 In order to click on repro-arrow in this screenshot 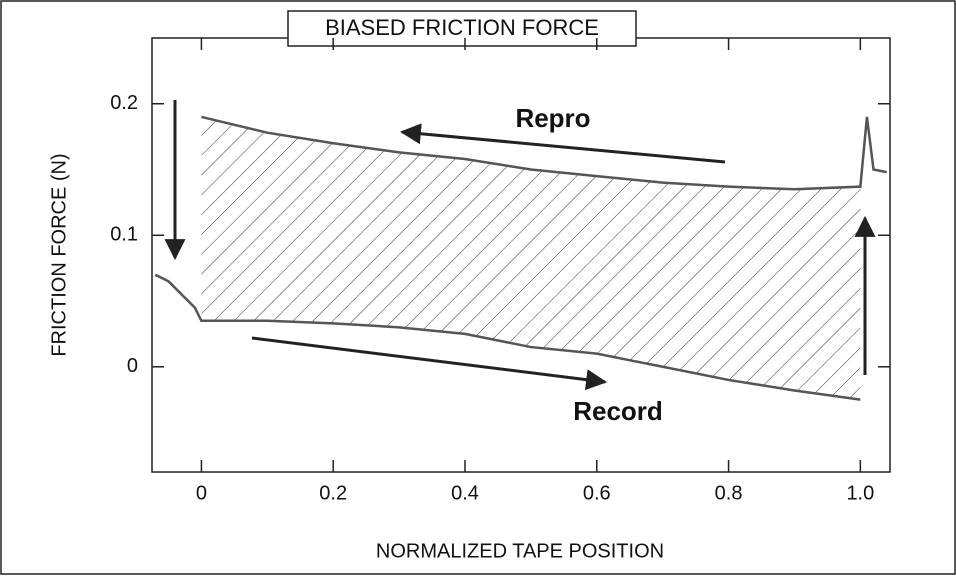, I will do `click(562, 143)`.